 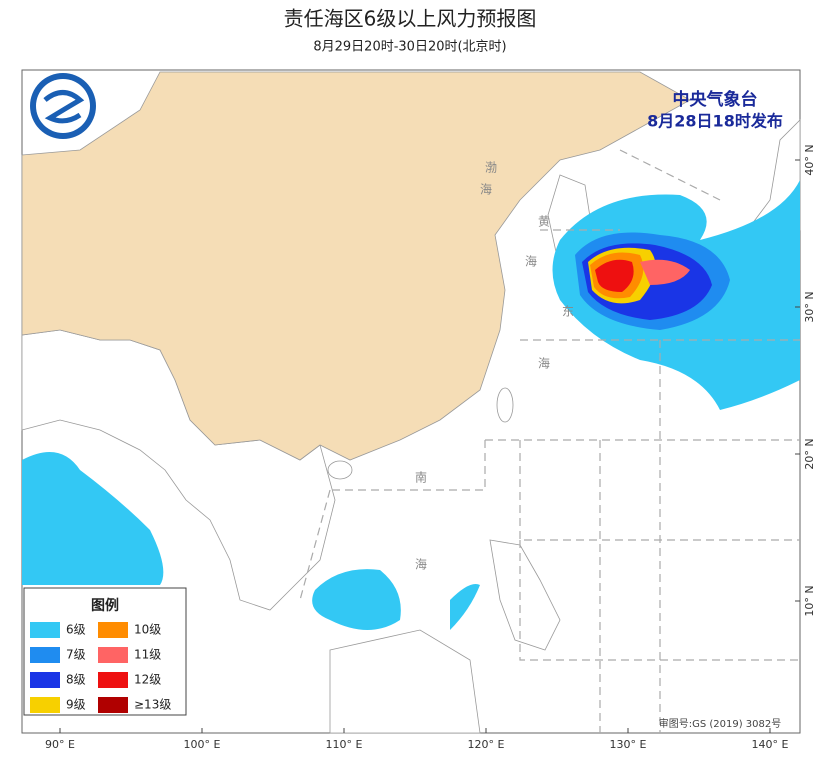 I want to click on sea-label: 南, so click(x=421, y=477).